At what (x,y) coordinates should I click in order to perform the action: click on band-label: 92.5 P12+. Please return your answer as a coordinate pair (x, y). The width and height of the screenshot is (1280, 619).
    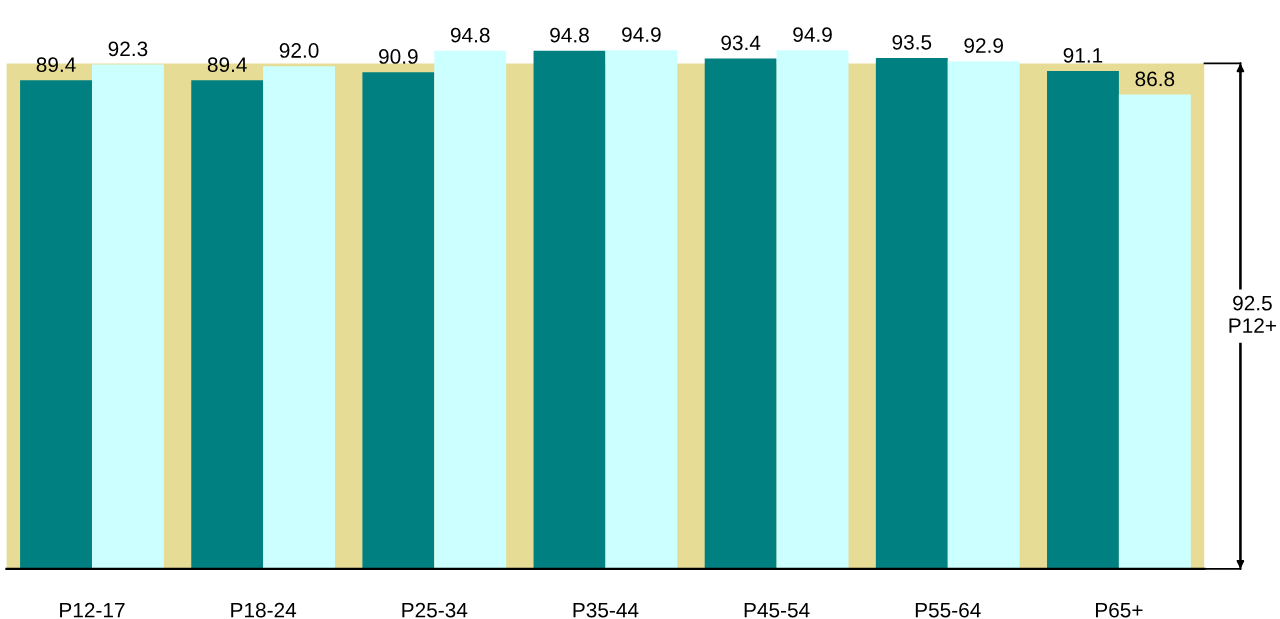
    Looking at the image, I should click on (1252, 314).